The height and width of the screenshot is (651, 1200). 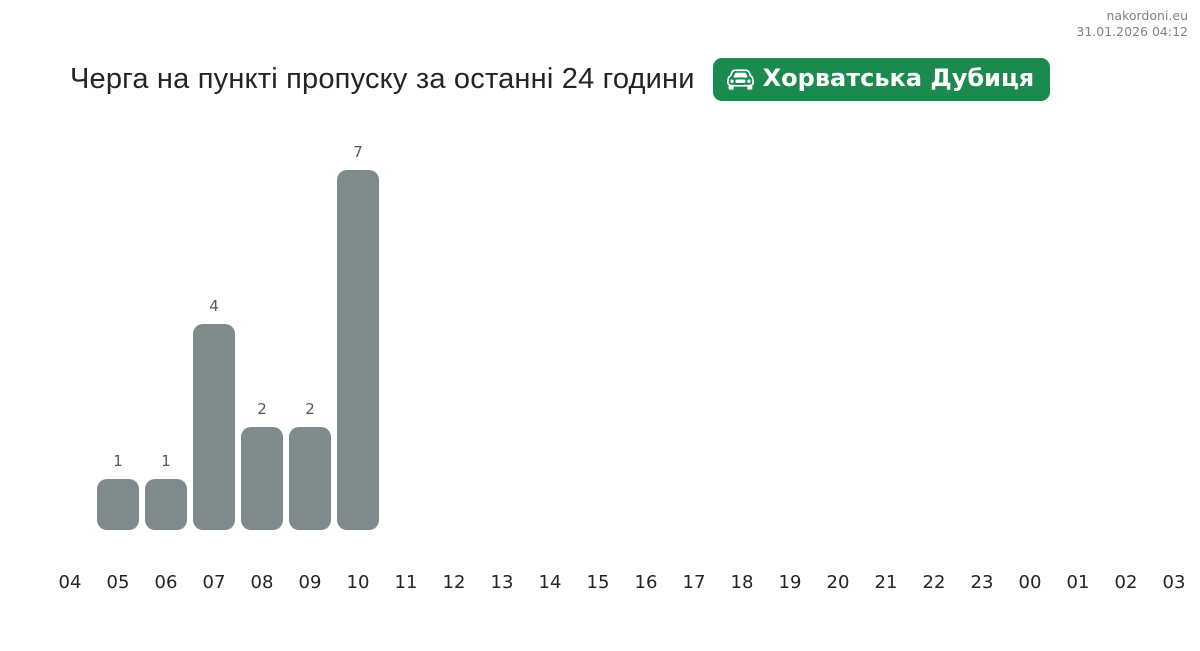 What do you see at coordinates (1132, 31) in the screenshot?
I see `timestamp: 31.01.2026 04:12` at bounding box center [1132, 31].